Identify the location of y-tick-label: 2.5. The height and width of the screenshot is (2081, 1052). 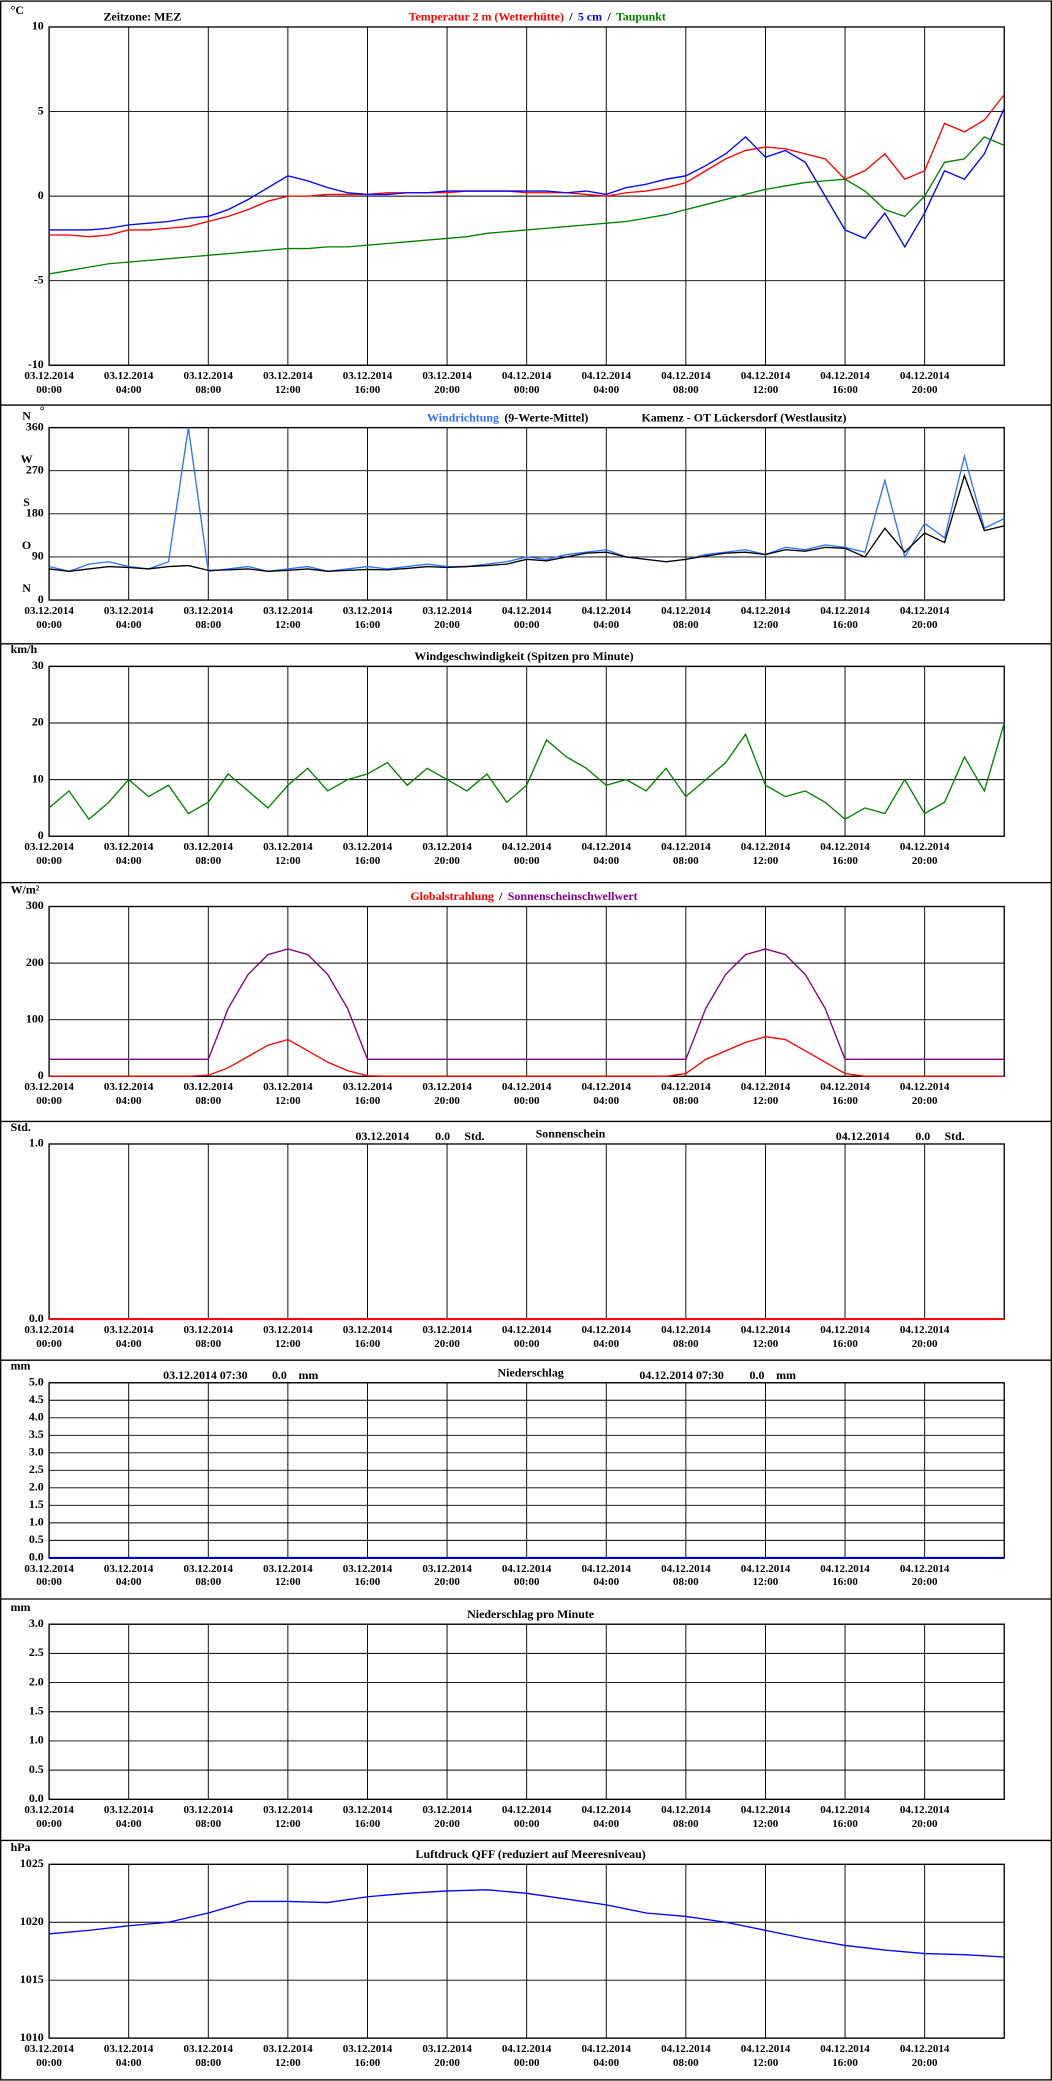
(36, 1469).